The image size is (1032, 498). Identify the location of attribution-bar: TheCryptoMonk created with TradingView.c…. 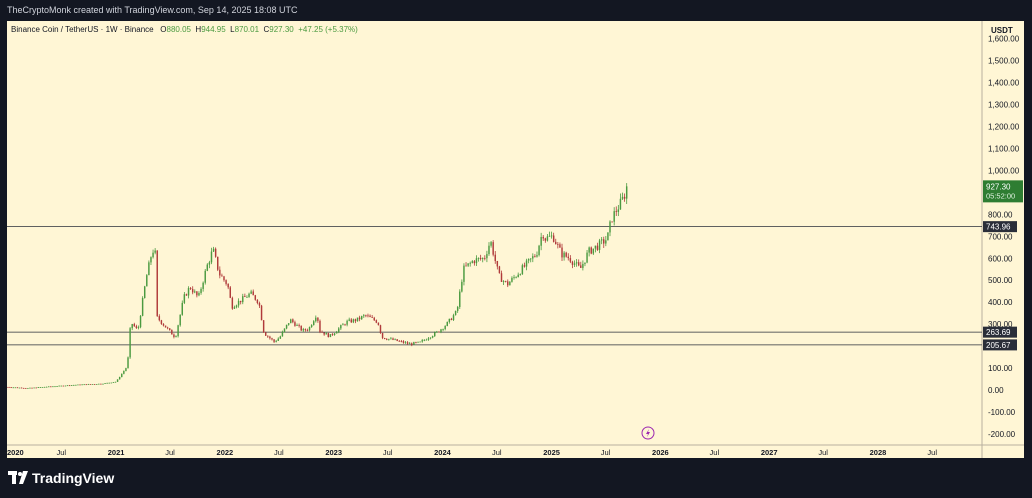
(516, 11).